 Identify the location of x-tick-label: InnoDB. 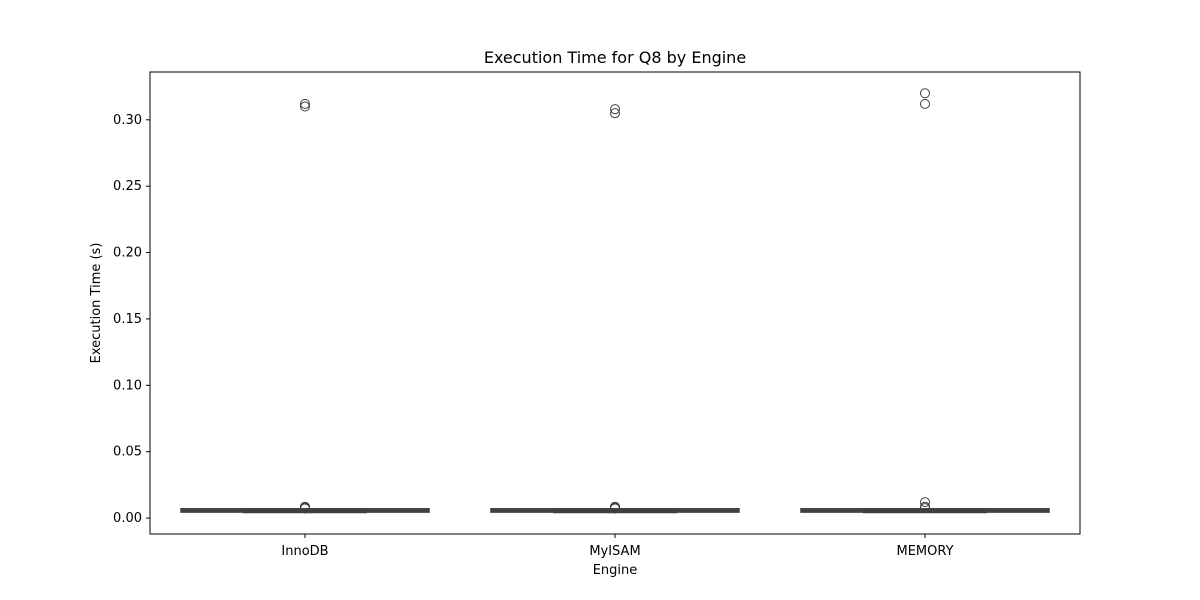
(304, 551).